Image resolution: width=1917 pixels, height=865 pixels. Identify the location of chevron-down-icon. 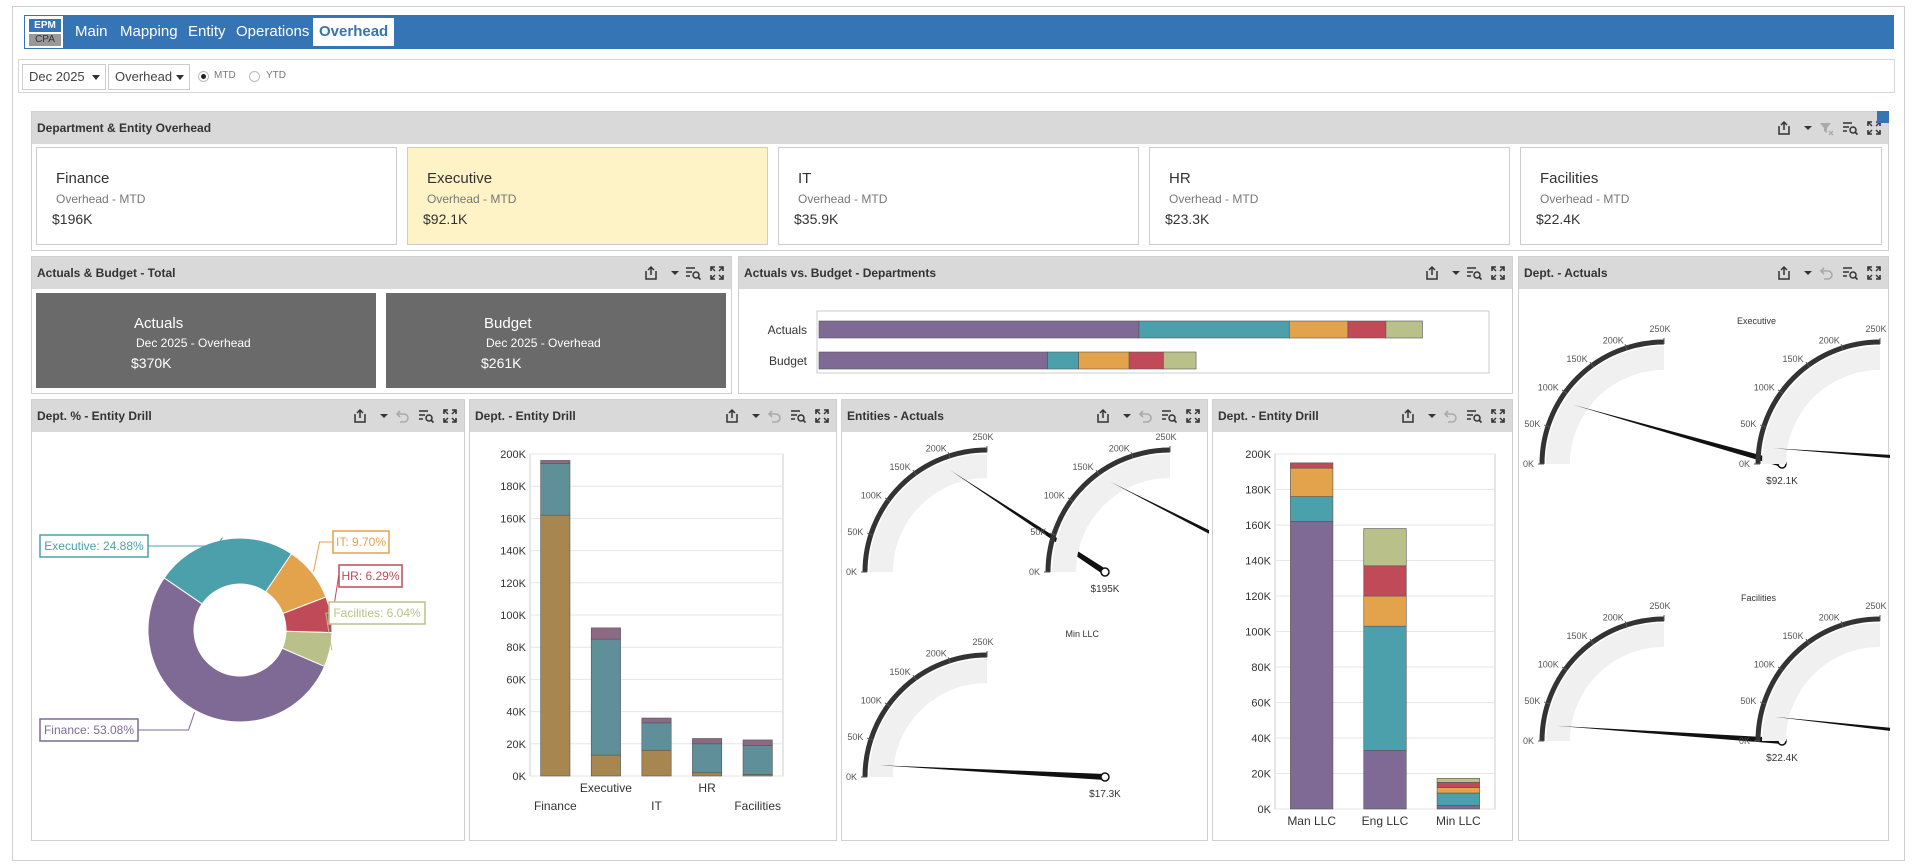
(96, 77).